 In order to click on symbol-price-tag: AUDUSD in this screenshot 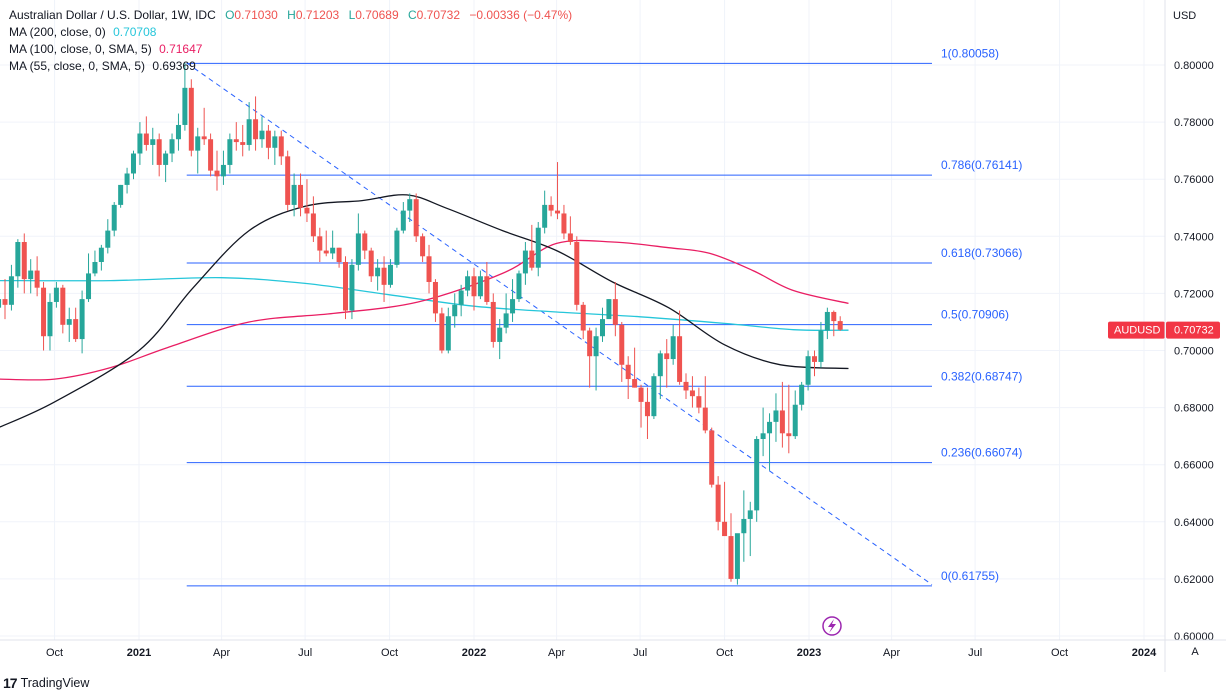, I will do `click(1136, 330)`.